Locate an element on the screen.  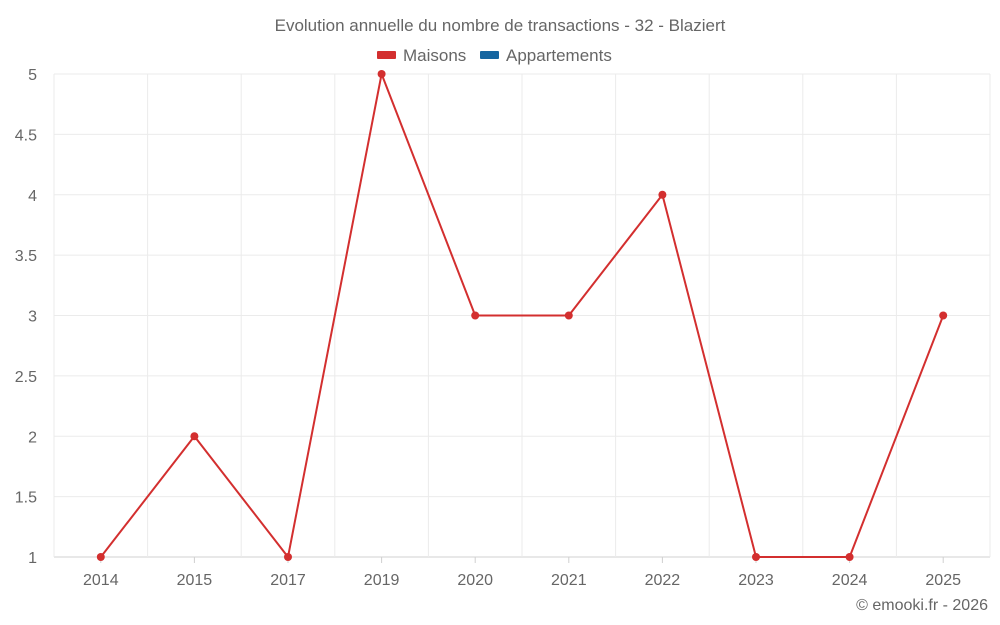
x-tick-label: 2017 is located at coordinates (288, 580).